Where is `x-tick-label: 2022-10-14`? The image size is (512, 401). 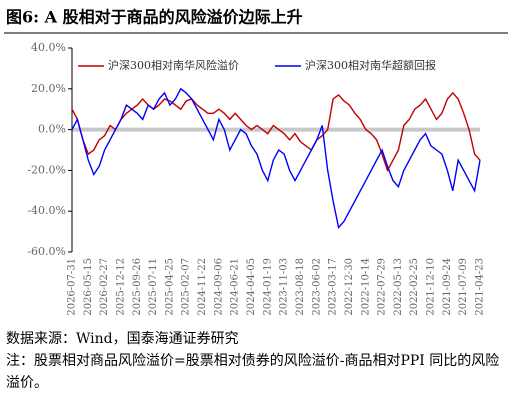
x-tick-label: 2022-10-14 is located at coordinates (365, 287).